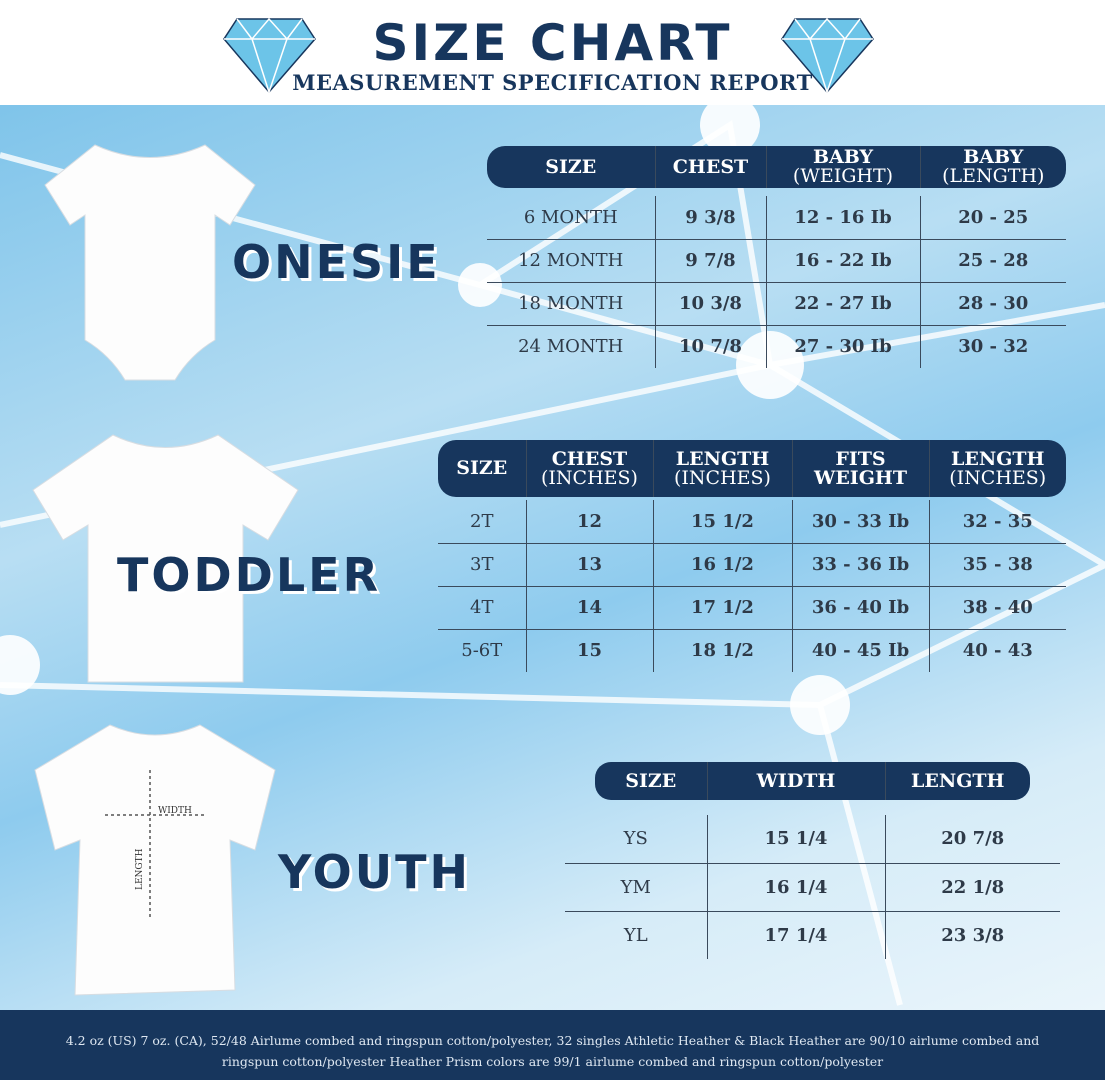 The height and width of the screenshot is (1080, 1105). What do you see at coordinates (571, 260) in the screenshot?
I see `table-cell: 12 MONTH` at bounding box center [571, 260].